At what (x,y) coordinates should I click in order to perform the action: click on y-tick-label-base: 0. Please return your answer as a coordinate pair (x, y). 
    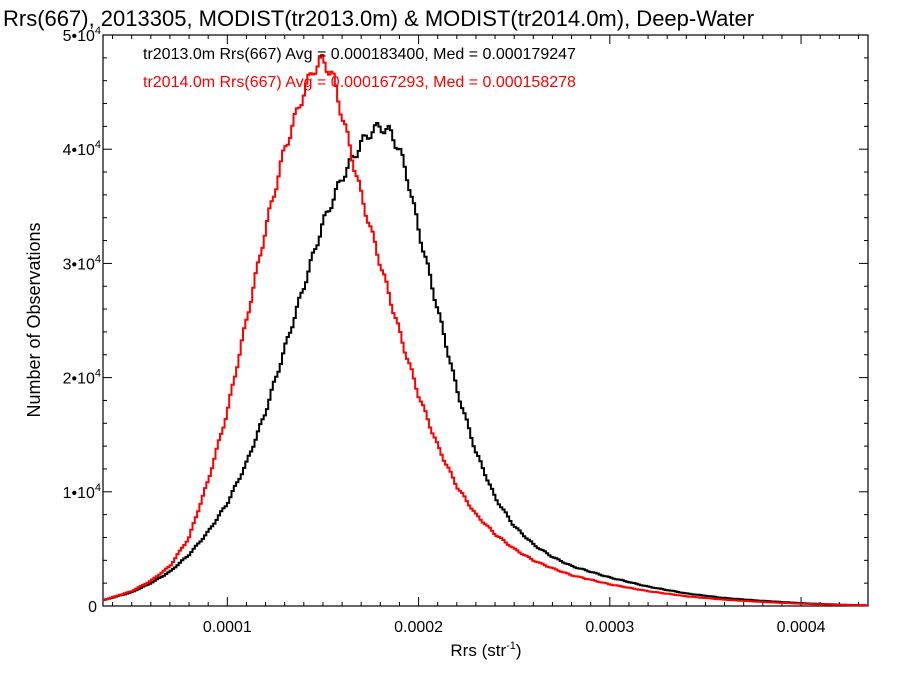
    Looking at the image, I should click on (92, 607).